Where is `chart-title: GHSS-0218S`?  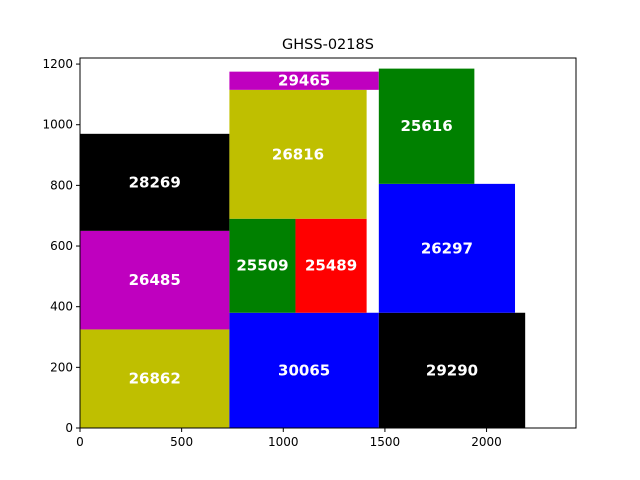
chart-title: GHSS-0218S is located at coordinates (328, 45).